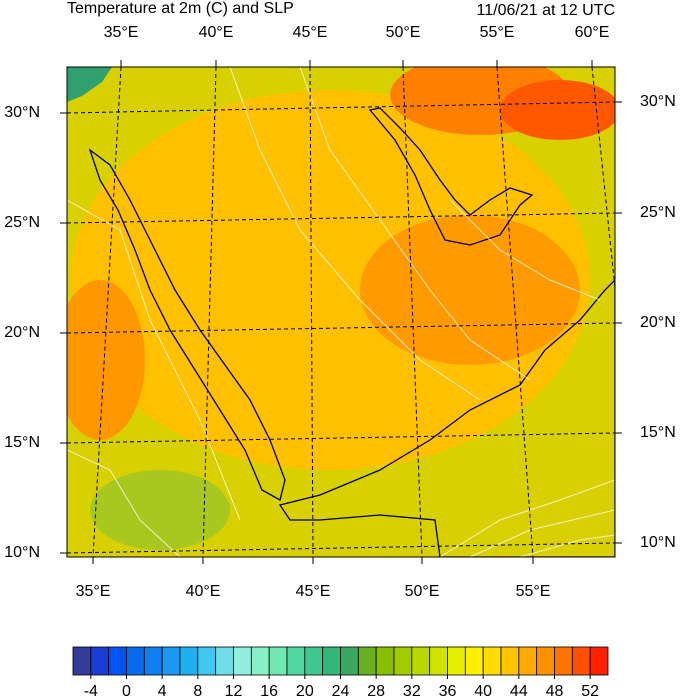  I want to click on bottom-label: 55°E, so click(533, 591).